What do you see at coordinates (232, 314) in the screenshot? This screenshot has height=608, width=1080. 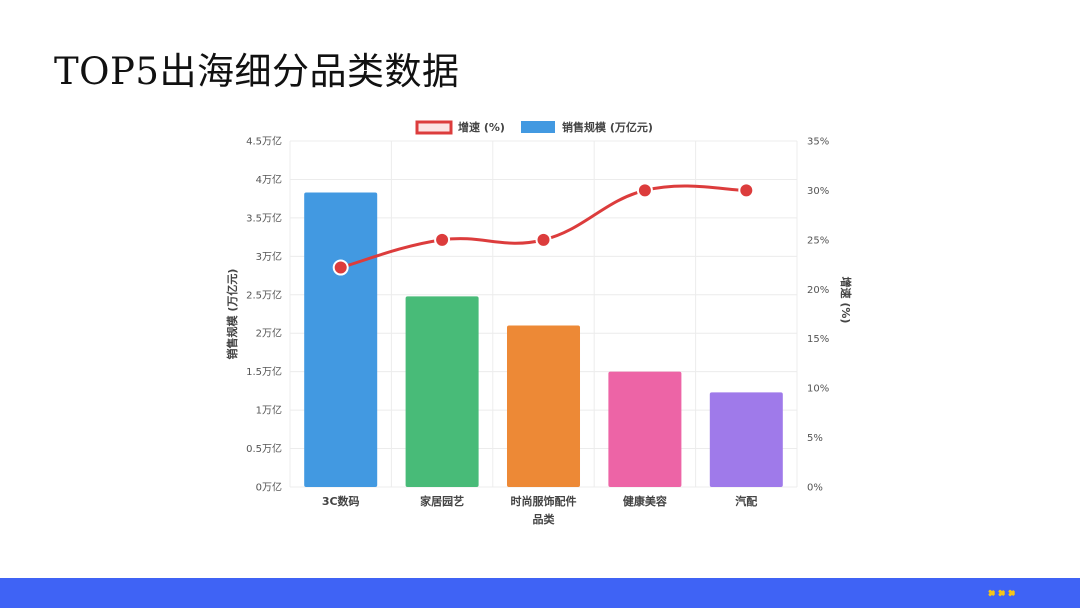 I see `y-axis-title: 销售规模 (万亿元)` at bounding box center [232, 314].